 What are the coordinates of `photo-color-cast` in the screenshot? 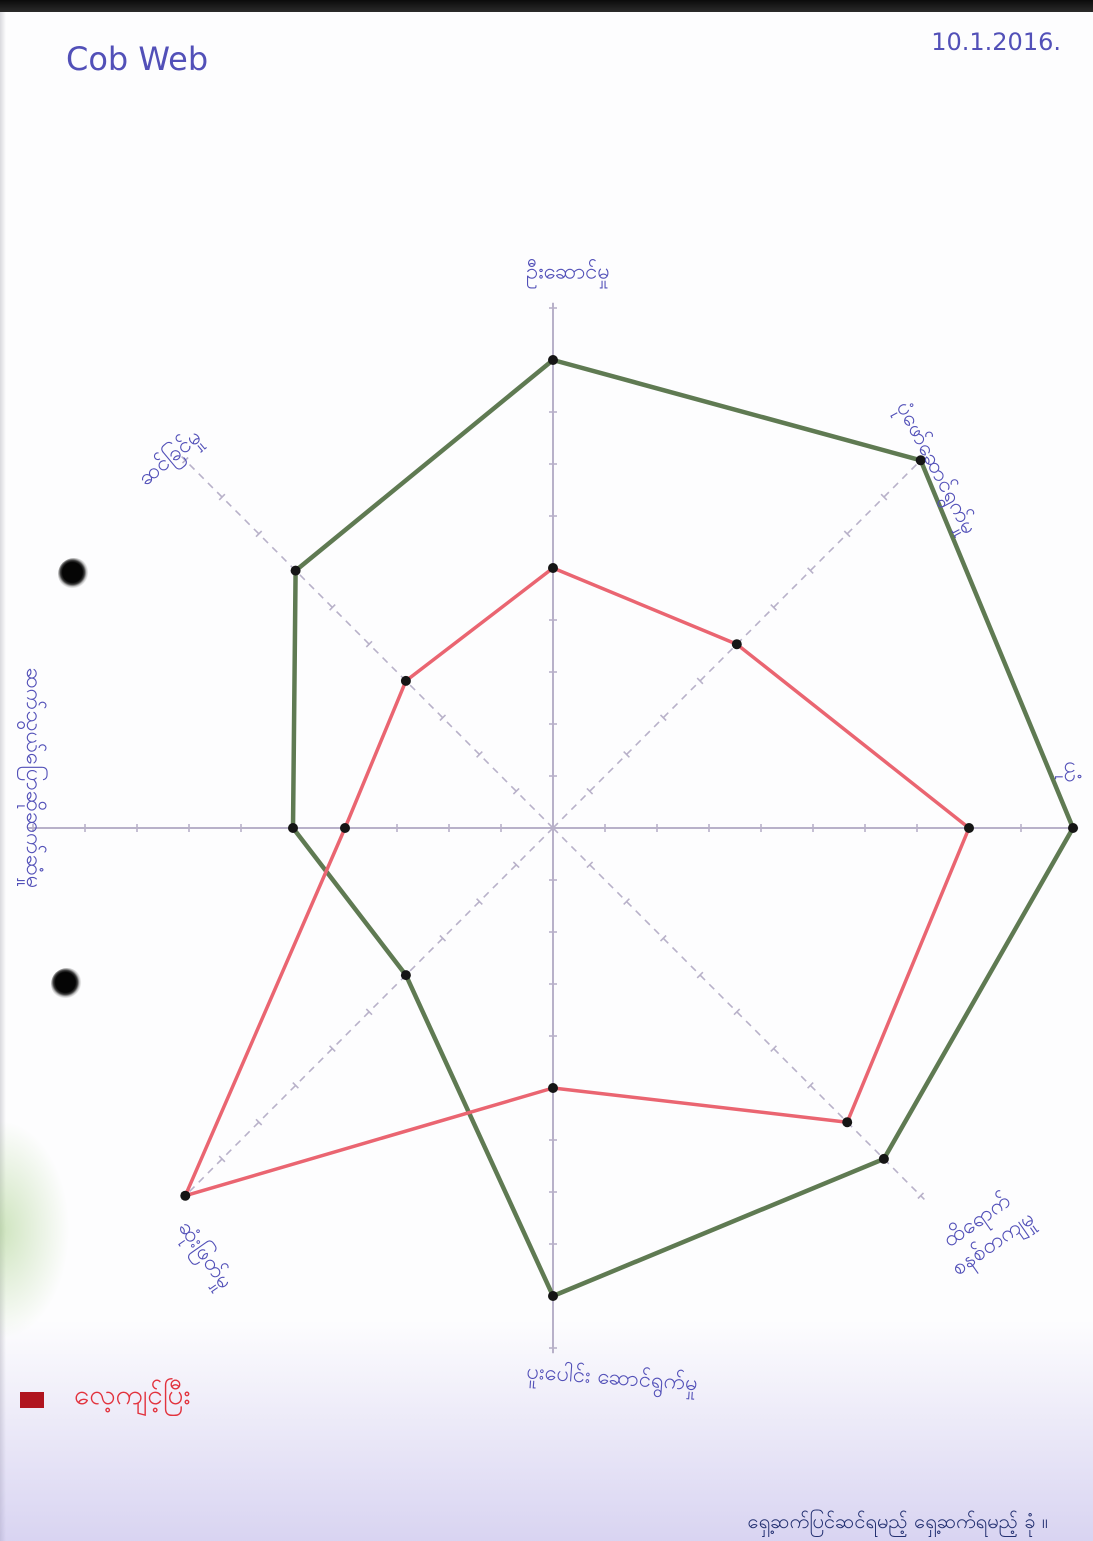 It's located at (35, 1230).